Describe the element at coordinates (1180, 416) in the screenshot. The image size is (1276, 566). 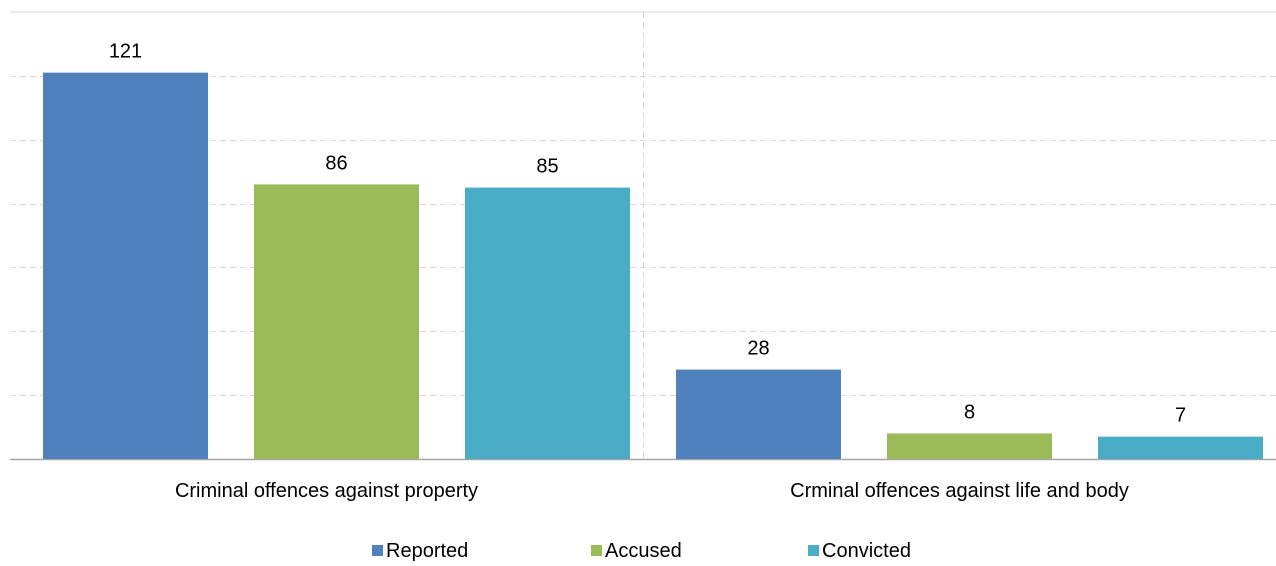
I see `data-label: 7` at that location.